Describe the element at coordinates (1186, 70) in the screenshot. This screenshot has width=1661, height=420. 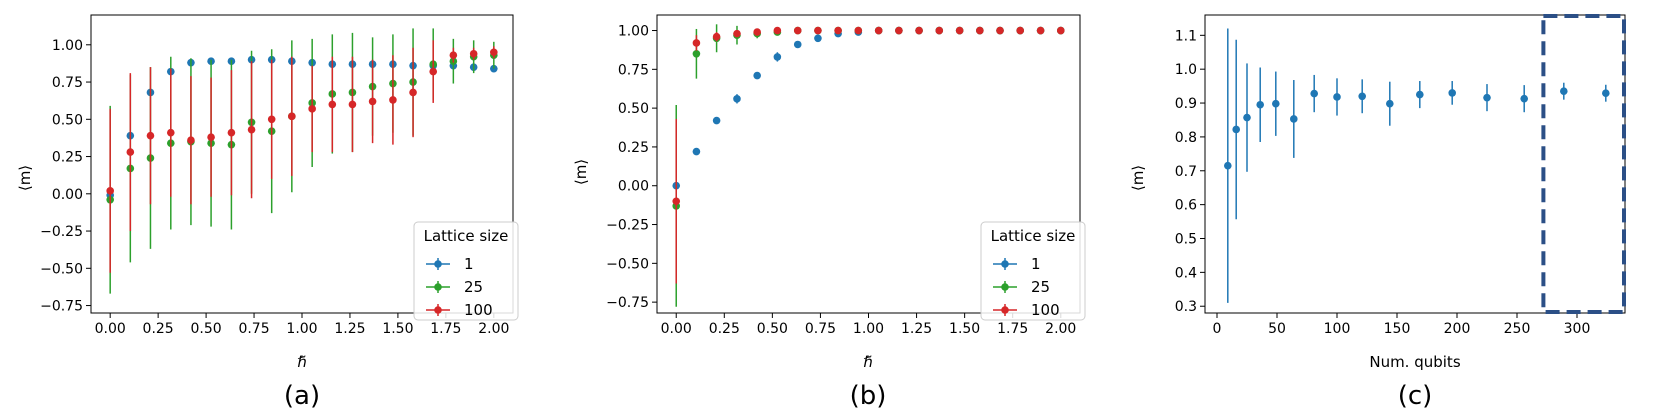
I see `panel-c-ytick-label: 1.0` at that location.